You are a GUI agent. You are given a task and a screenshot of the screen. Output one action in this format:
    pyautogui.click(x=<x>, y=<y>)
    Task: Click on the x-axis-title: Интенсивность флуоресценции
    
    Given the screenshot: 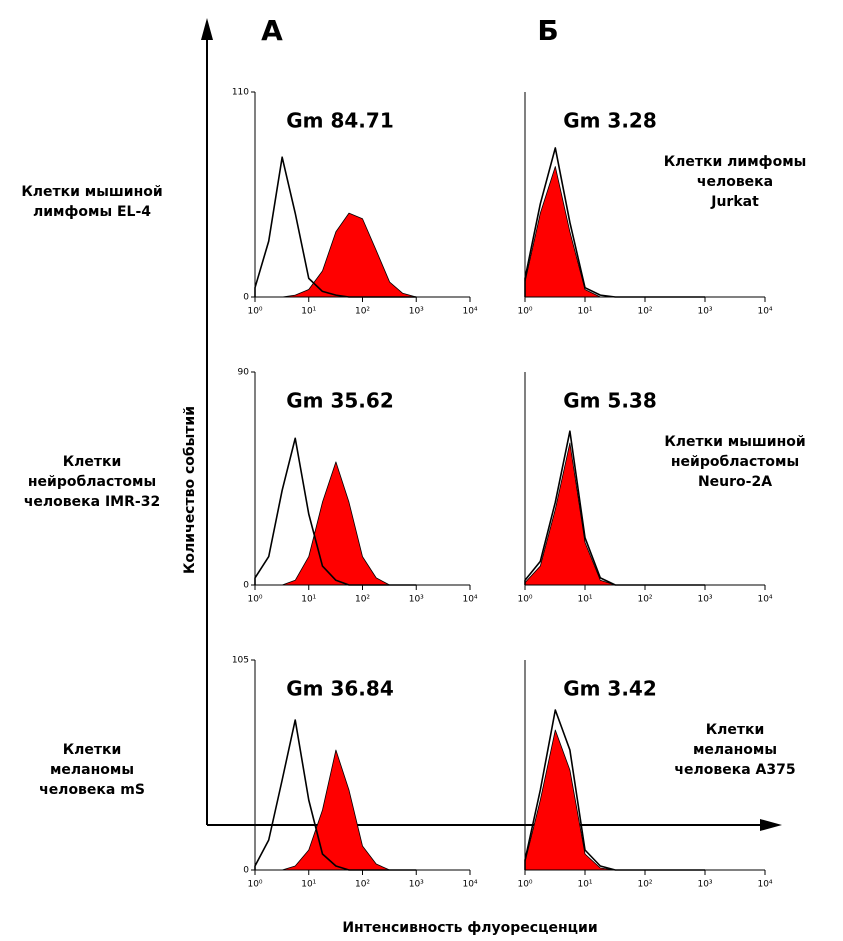 What is the action you would take?
    pyautogui.click(x=469, y=928)
    